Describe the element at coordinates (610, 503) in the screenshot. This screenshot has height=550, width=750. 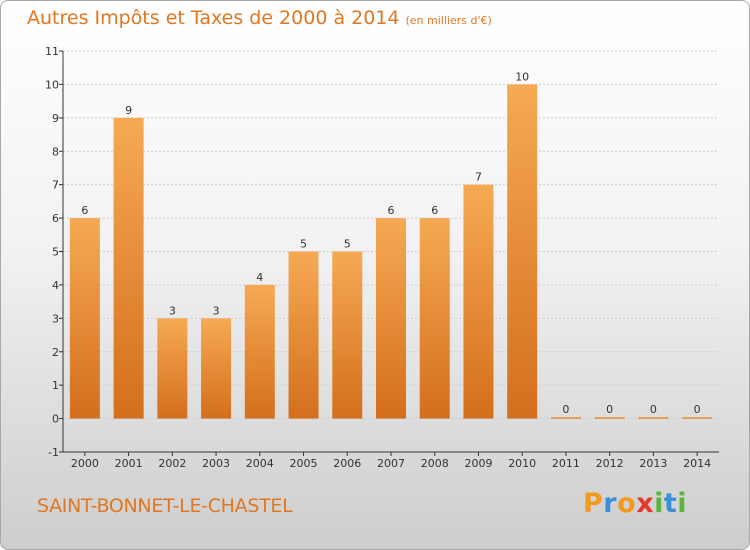
I see `logo-letter: r` at that location.